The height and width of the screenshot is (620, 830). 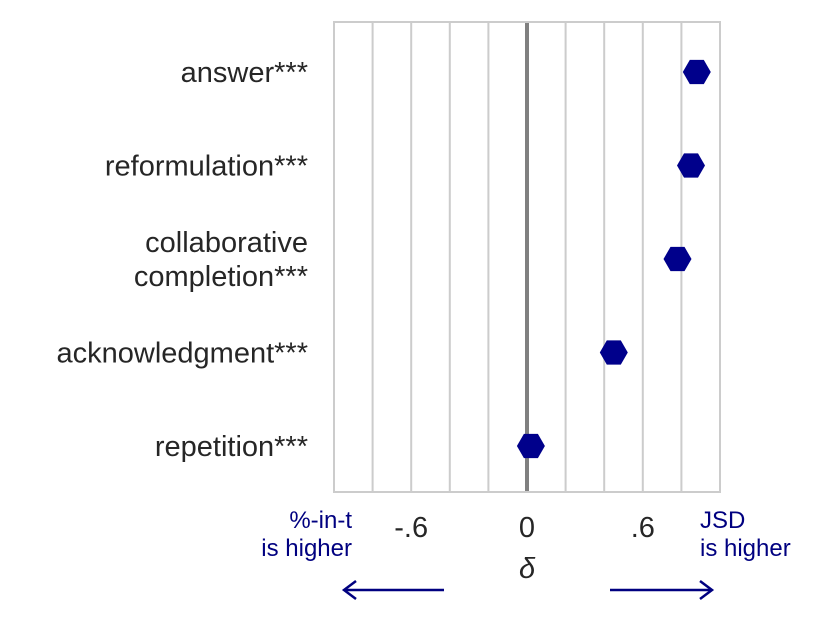 What do you see at coordinates (306, 548) in the screenshot?
I see `left-note: is higher` at bounding box center [306, 548].